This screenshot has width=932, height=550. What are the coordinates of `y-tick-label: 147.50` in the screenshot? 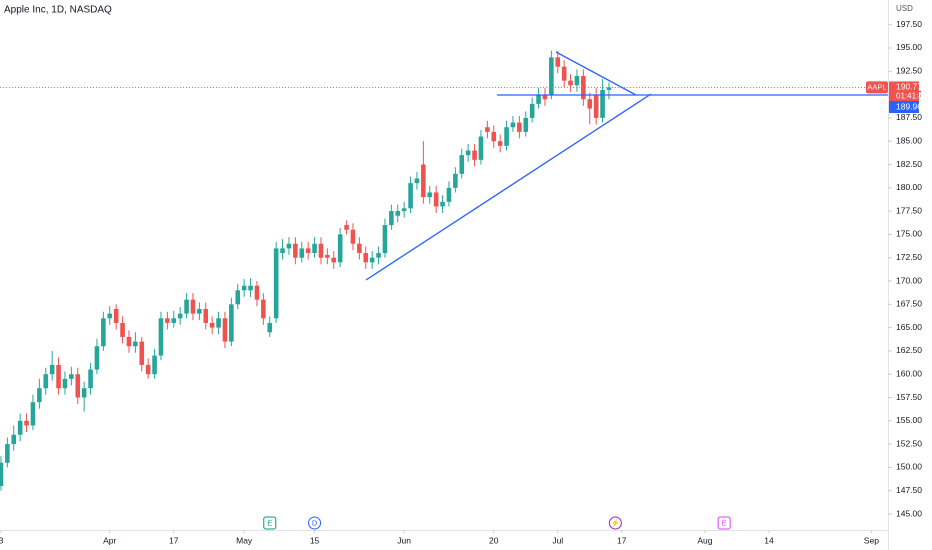 It's located at (909, 490).